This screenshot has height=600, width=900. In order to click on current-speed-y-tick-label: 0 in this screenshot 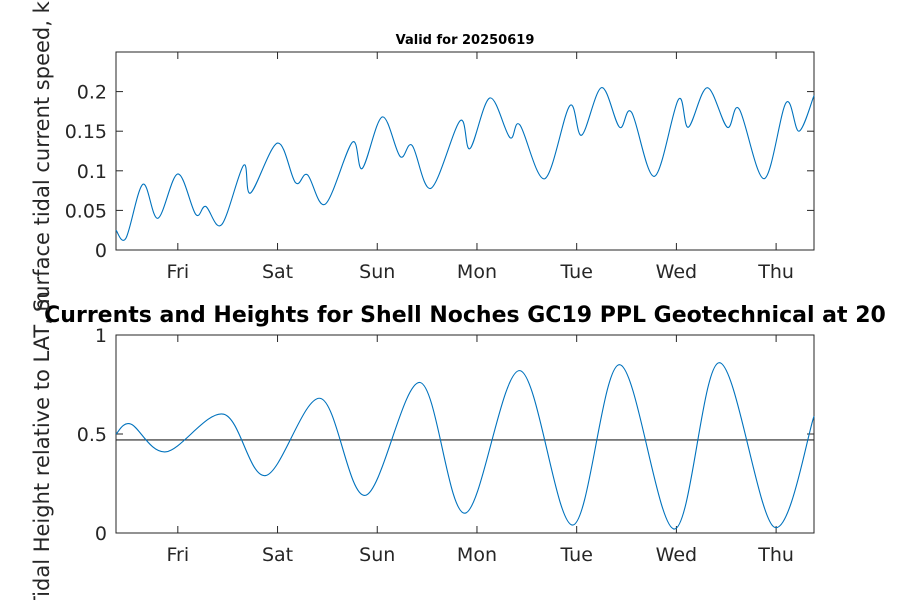, I will do `click(101, 251)`.